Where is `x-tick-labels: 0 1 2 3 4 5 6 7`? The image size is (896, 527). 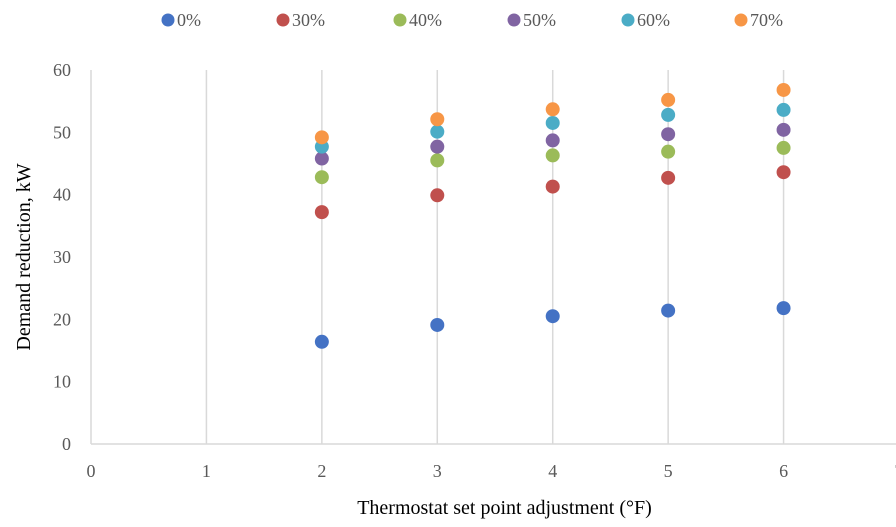
x-tick-labels: 0 1 2 3 4 5 6 7 is located at coordinates (491, 471).